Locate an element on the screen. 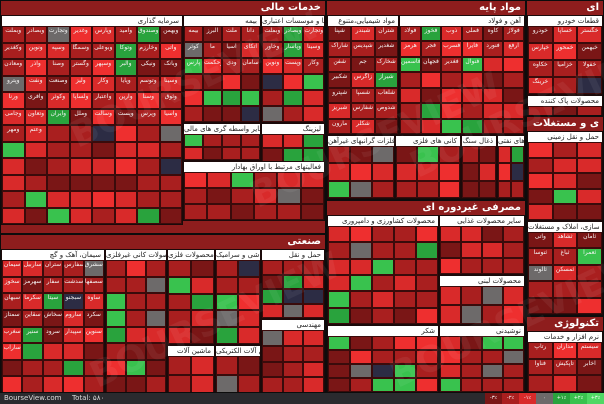 The height and width of the screenshot is (404, 604). stock-tile: وکوثر is located at coordinates (58, 100).